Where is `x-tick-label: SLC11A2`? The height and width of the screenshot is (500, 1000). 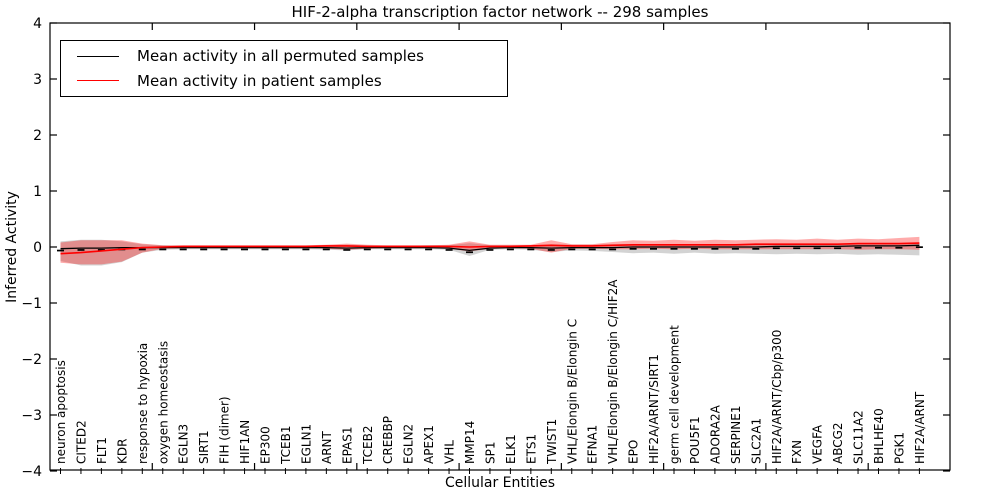 x-tick-label: SLC11A2 is located at coordinates (859, 437).